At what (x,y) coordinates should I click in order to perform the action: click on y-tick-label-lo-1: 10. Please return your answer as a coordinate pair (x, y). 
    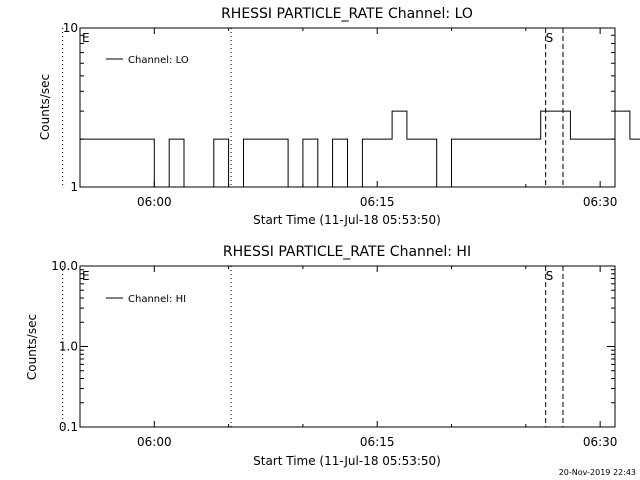
    Looking at the image, I should click on (70, 28).